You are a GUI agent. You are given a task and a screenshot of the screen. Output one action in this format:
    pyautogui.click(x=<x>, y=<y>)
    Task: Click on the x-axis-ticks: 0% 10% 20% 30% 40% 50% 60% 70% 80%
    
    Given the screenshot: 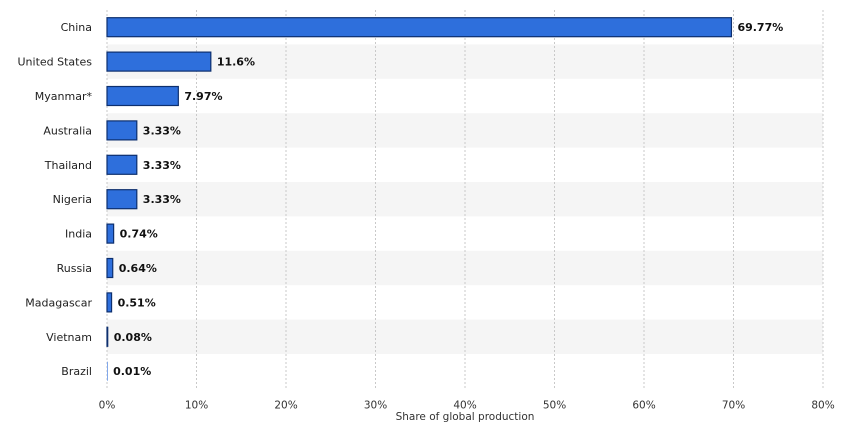 What is the action you would take?
    pyautogui.click(x=467, y=405)
    